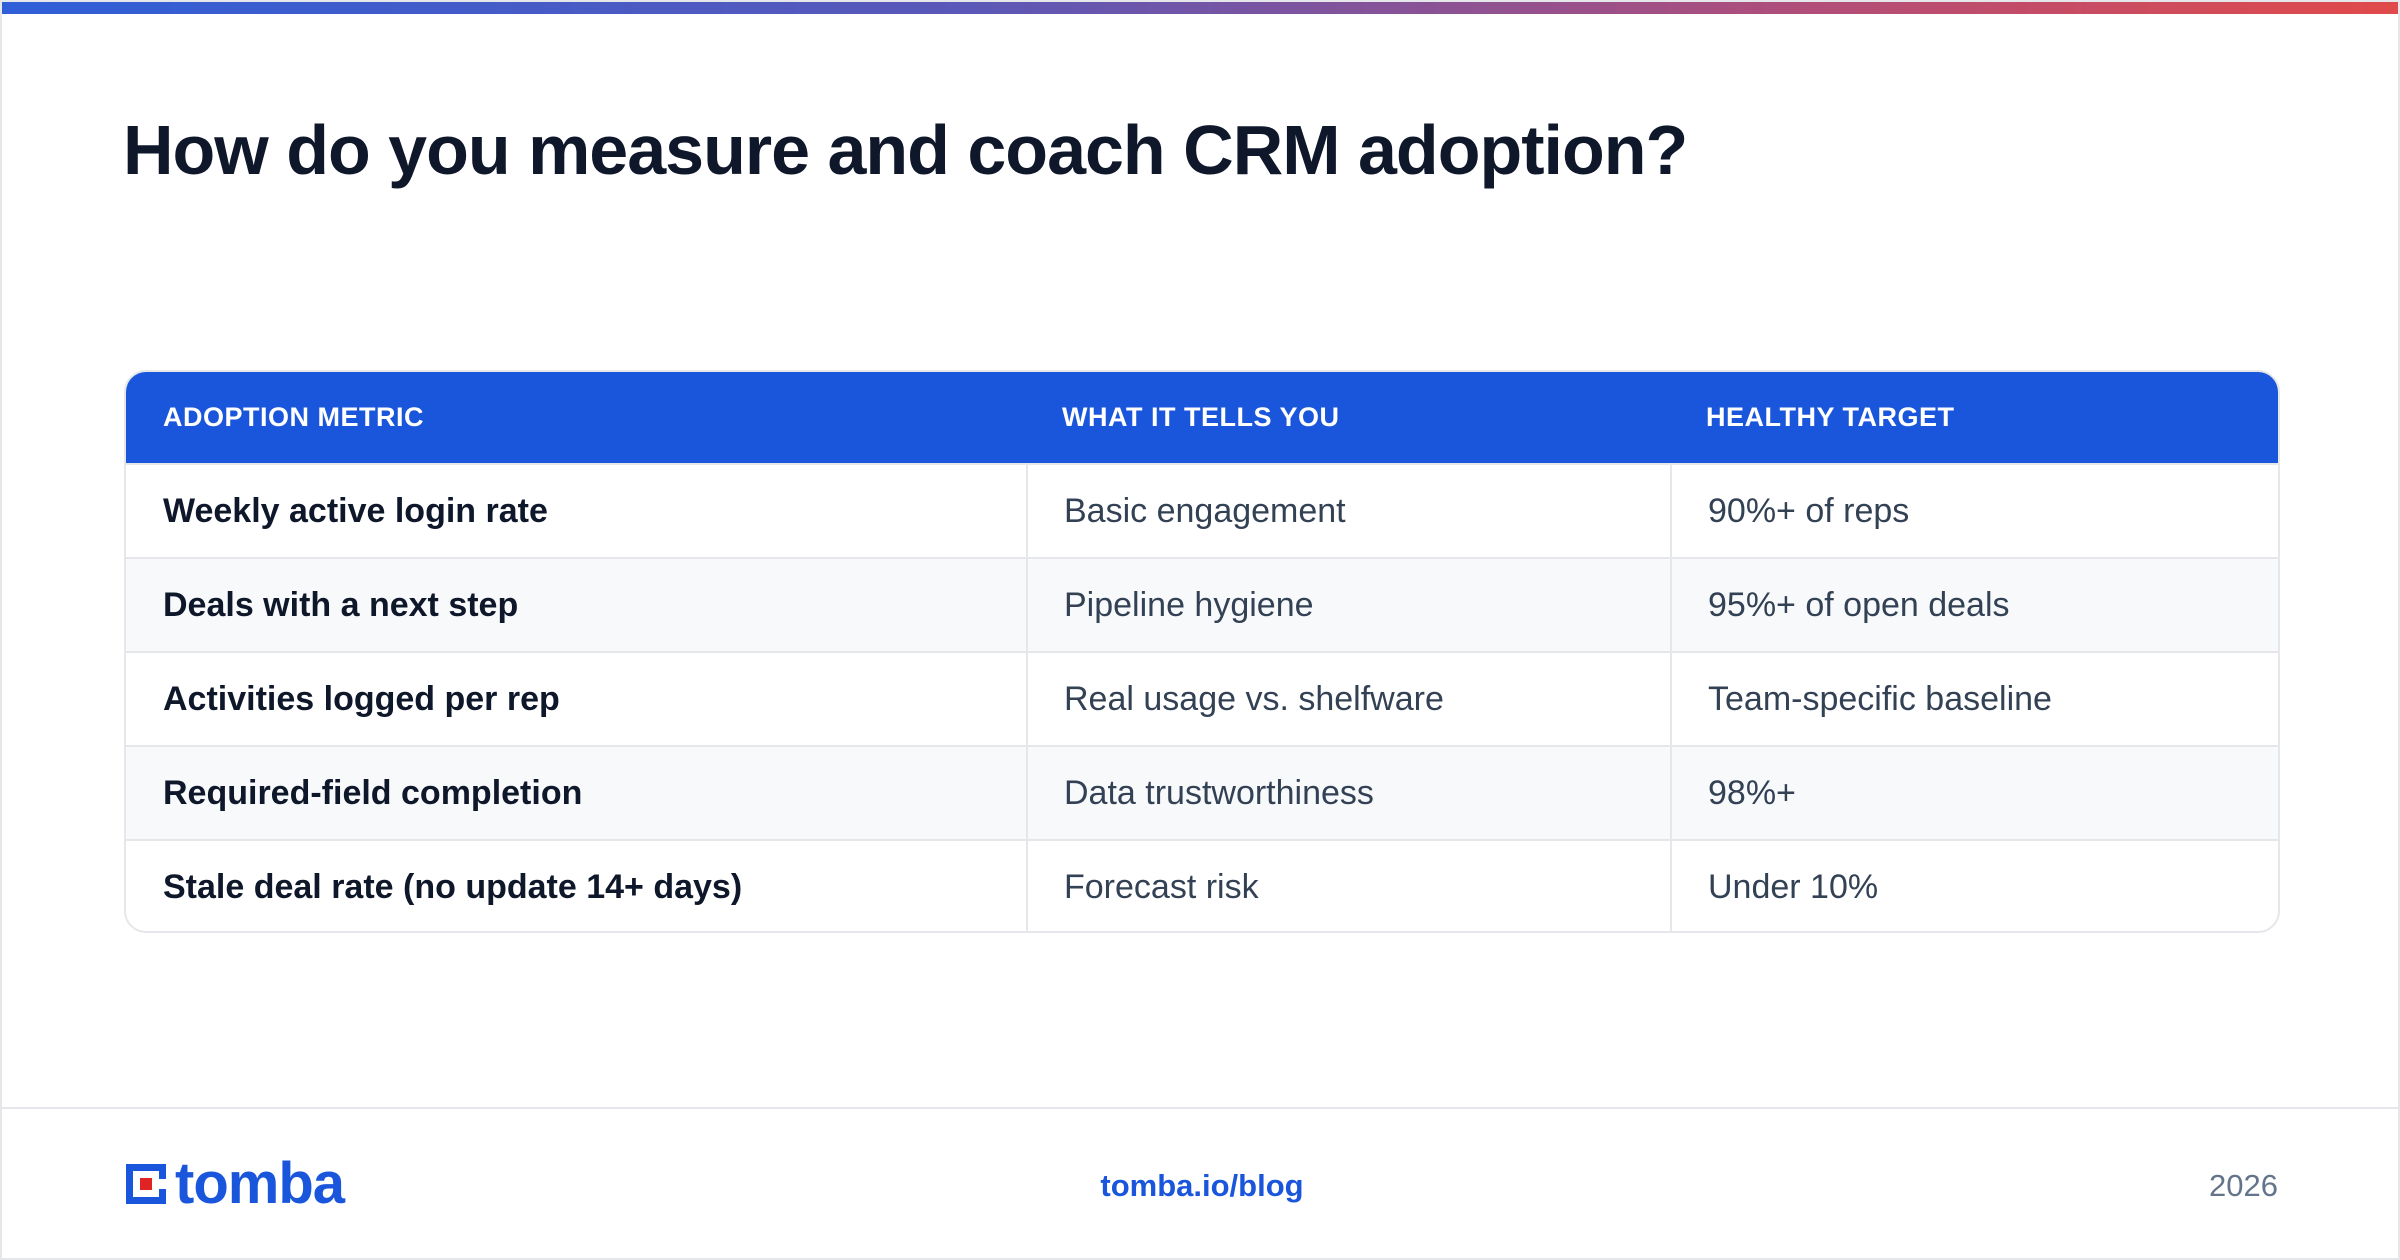  I want to click on target-cell: 98%+, so click(1974, 793).